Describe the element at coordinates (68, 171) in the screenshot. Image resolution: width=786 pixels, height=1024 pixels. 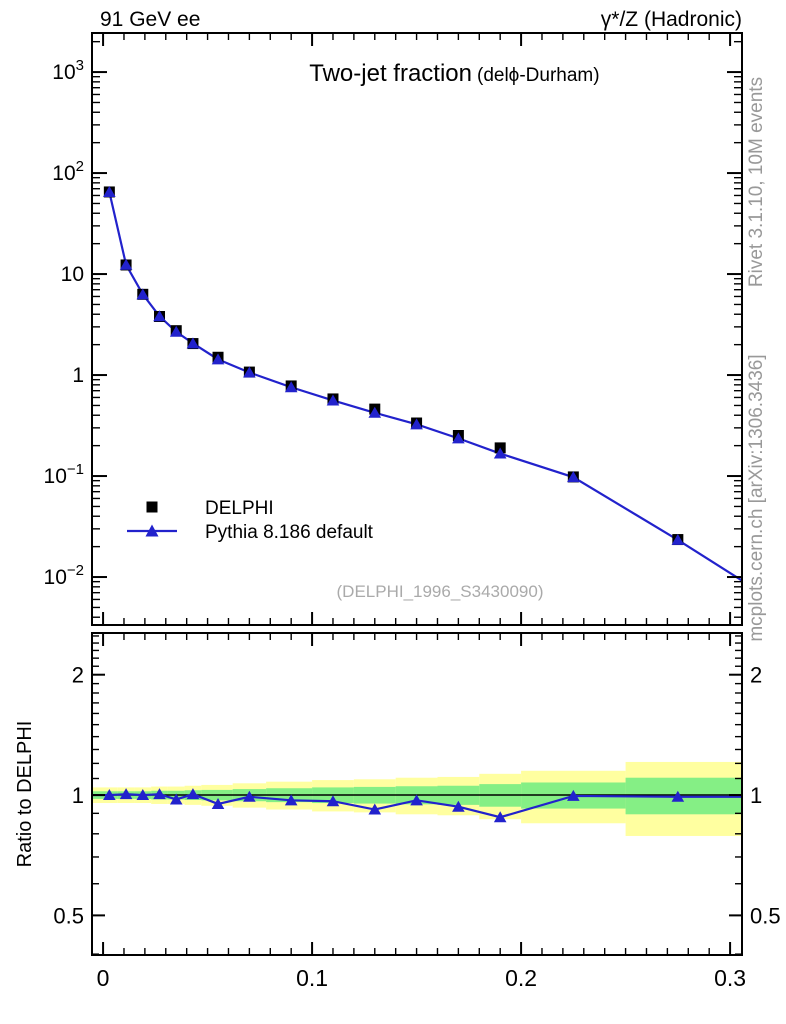
I see `svg-text: 10²` at that location.